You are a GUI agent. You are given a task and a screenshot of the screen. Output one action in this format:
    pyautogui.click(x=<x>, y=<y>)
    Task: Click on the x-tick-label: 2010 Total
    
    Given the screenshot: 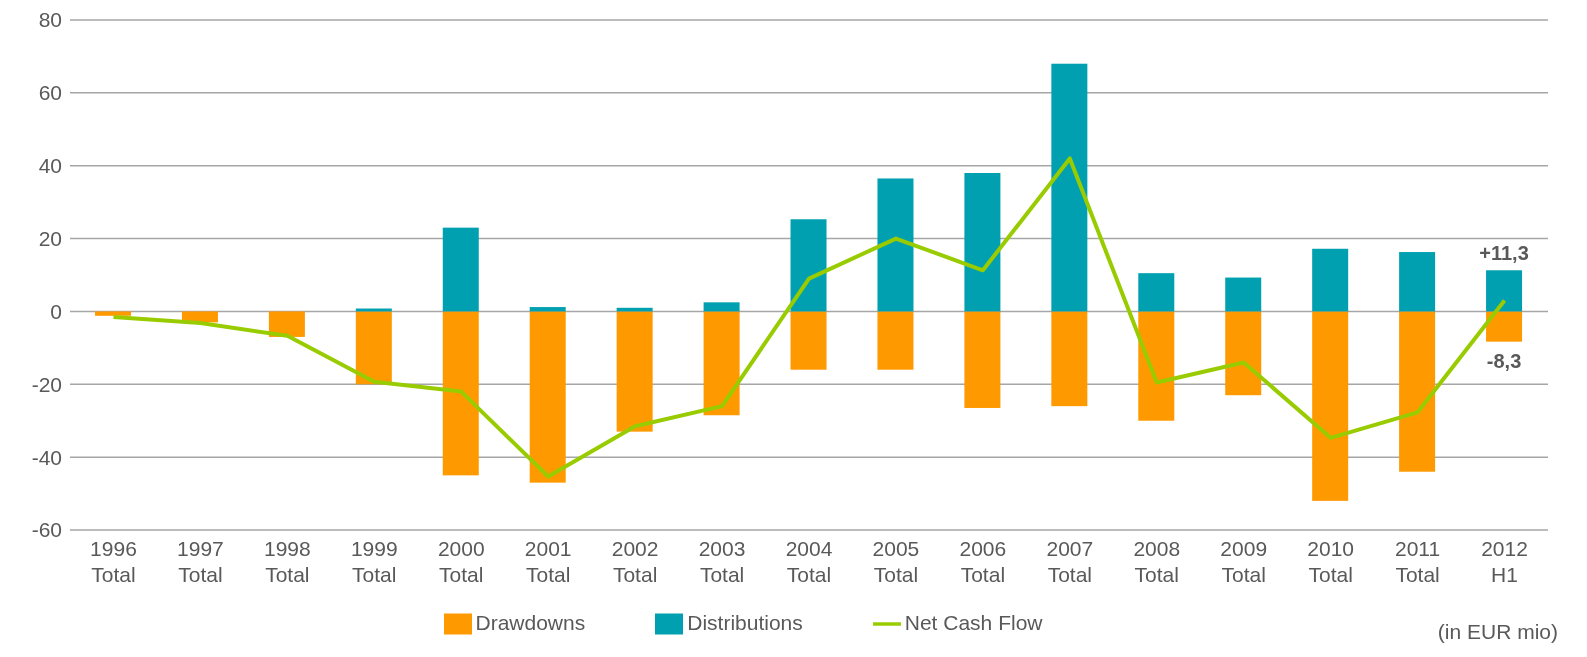 What is the action you would take?
    pyautogui.click(x=1331, y=561)
    